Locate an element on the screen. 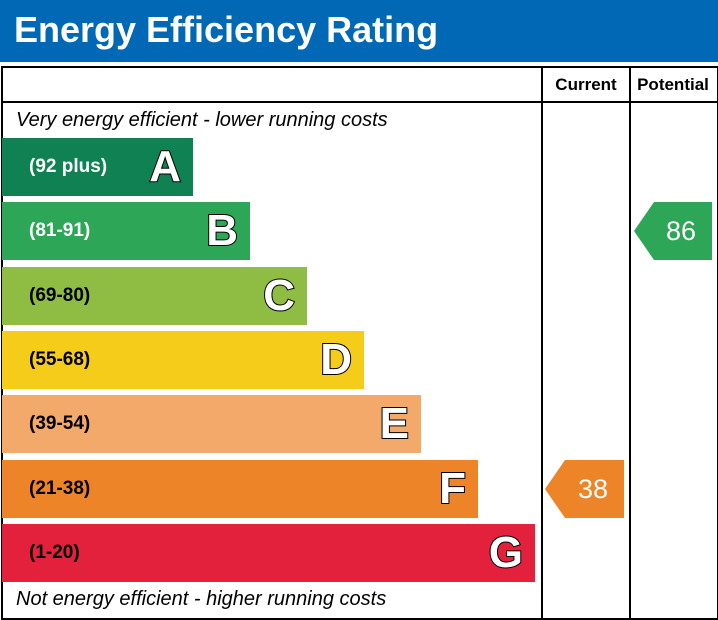  band-f: (21-38) F is located at coordinates (240, 489).